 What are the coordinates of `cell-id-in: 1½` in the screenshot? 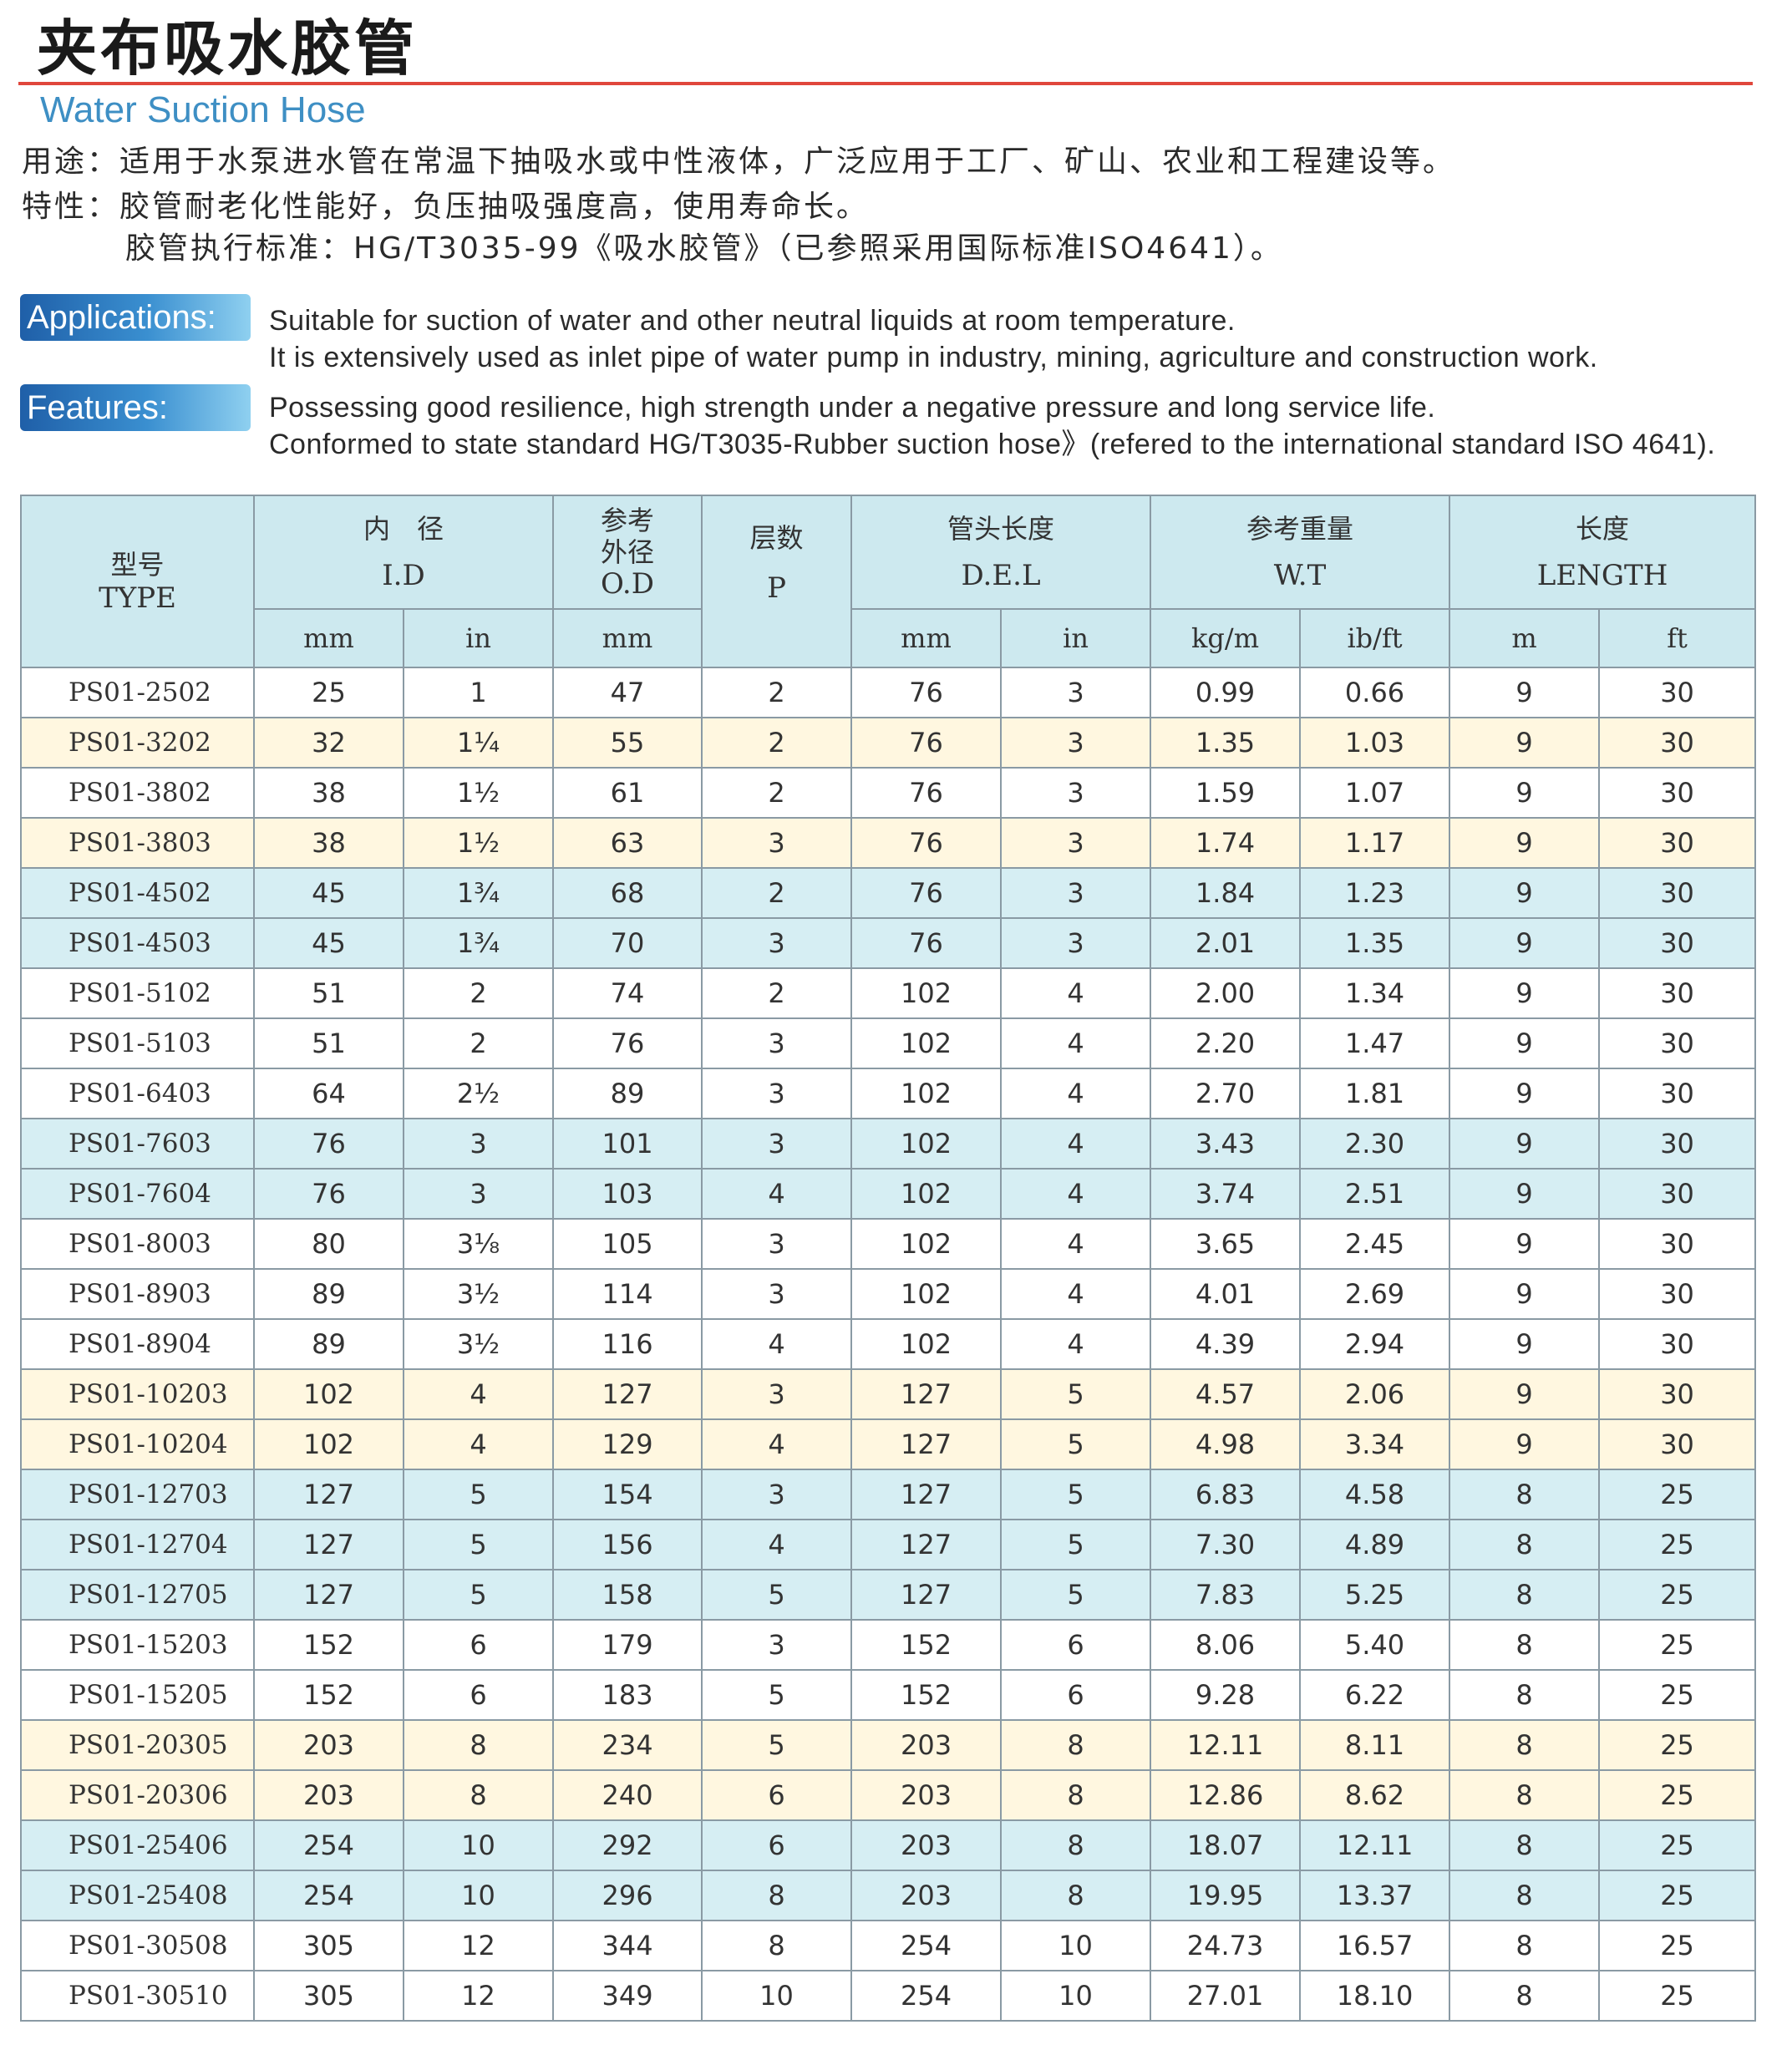 It's located at (479, 843).